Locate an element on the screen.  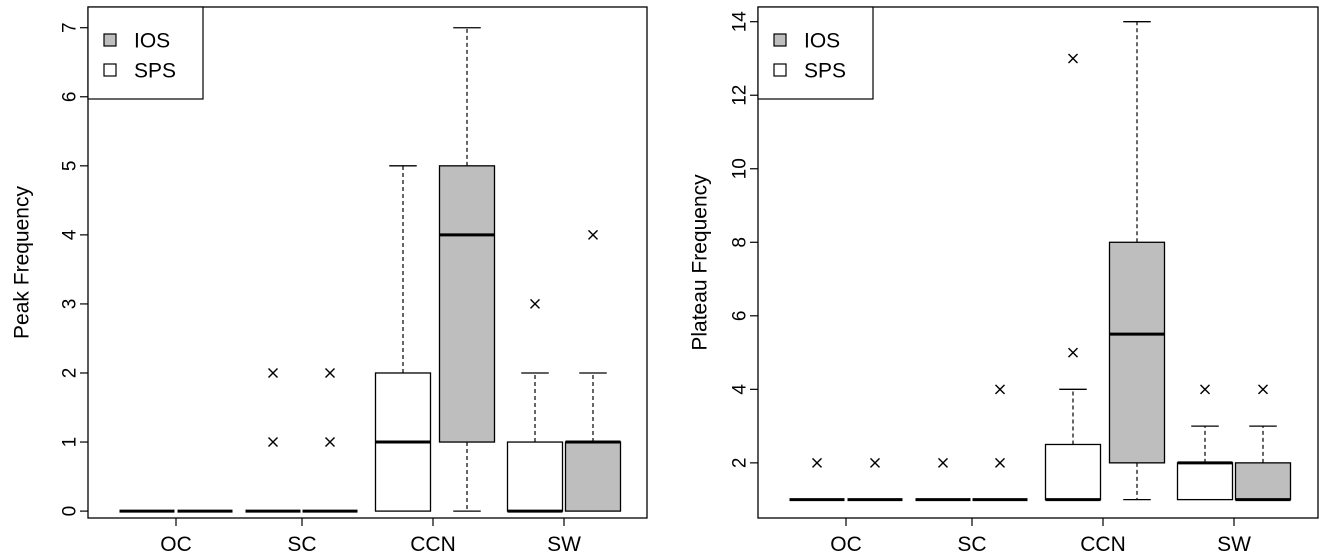
y-axis: 2 4 6 8 10 12 14 is located at coordinates (744, 240).